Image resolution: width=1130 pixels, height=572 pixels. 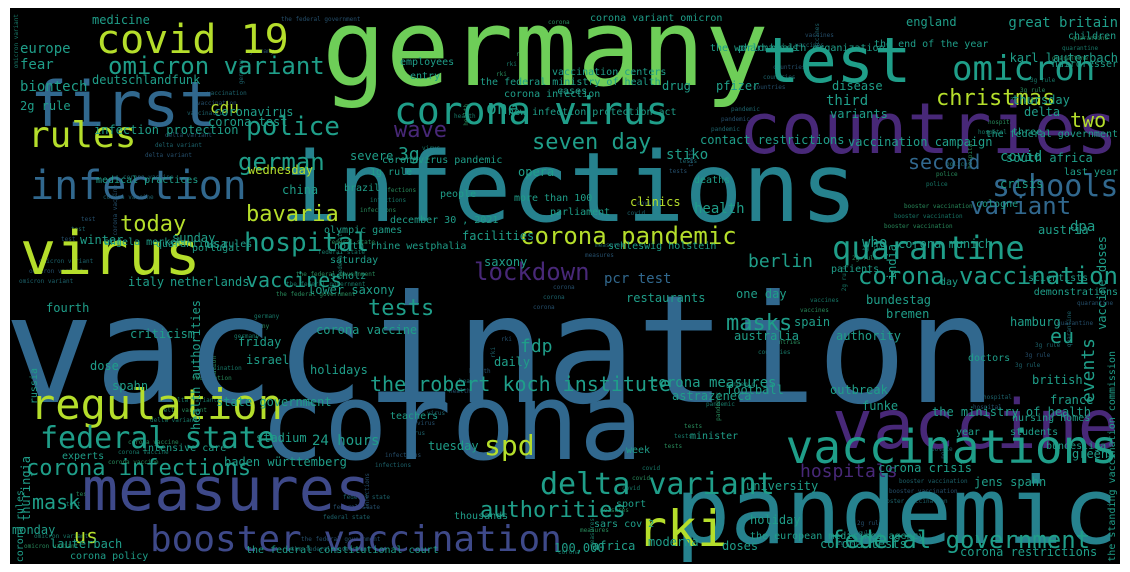 What do you see at coordinates (657, 484) in the screenshot?
I see `cloud-word: delta variant` at bounding box center [657, 484].